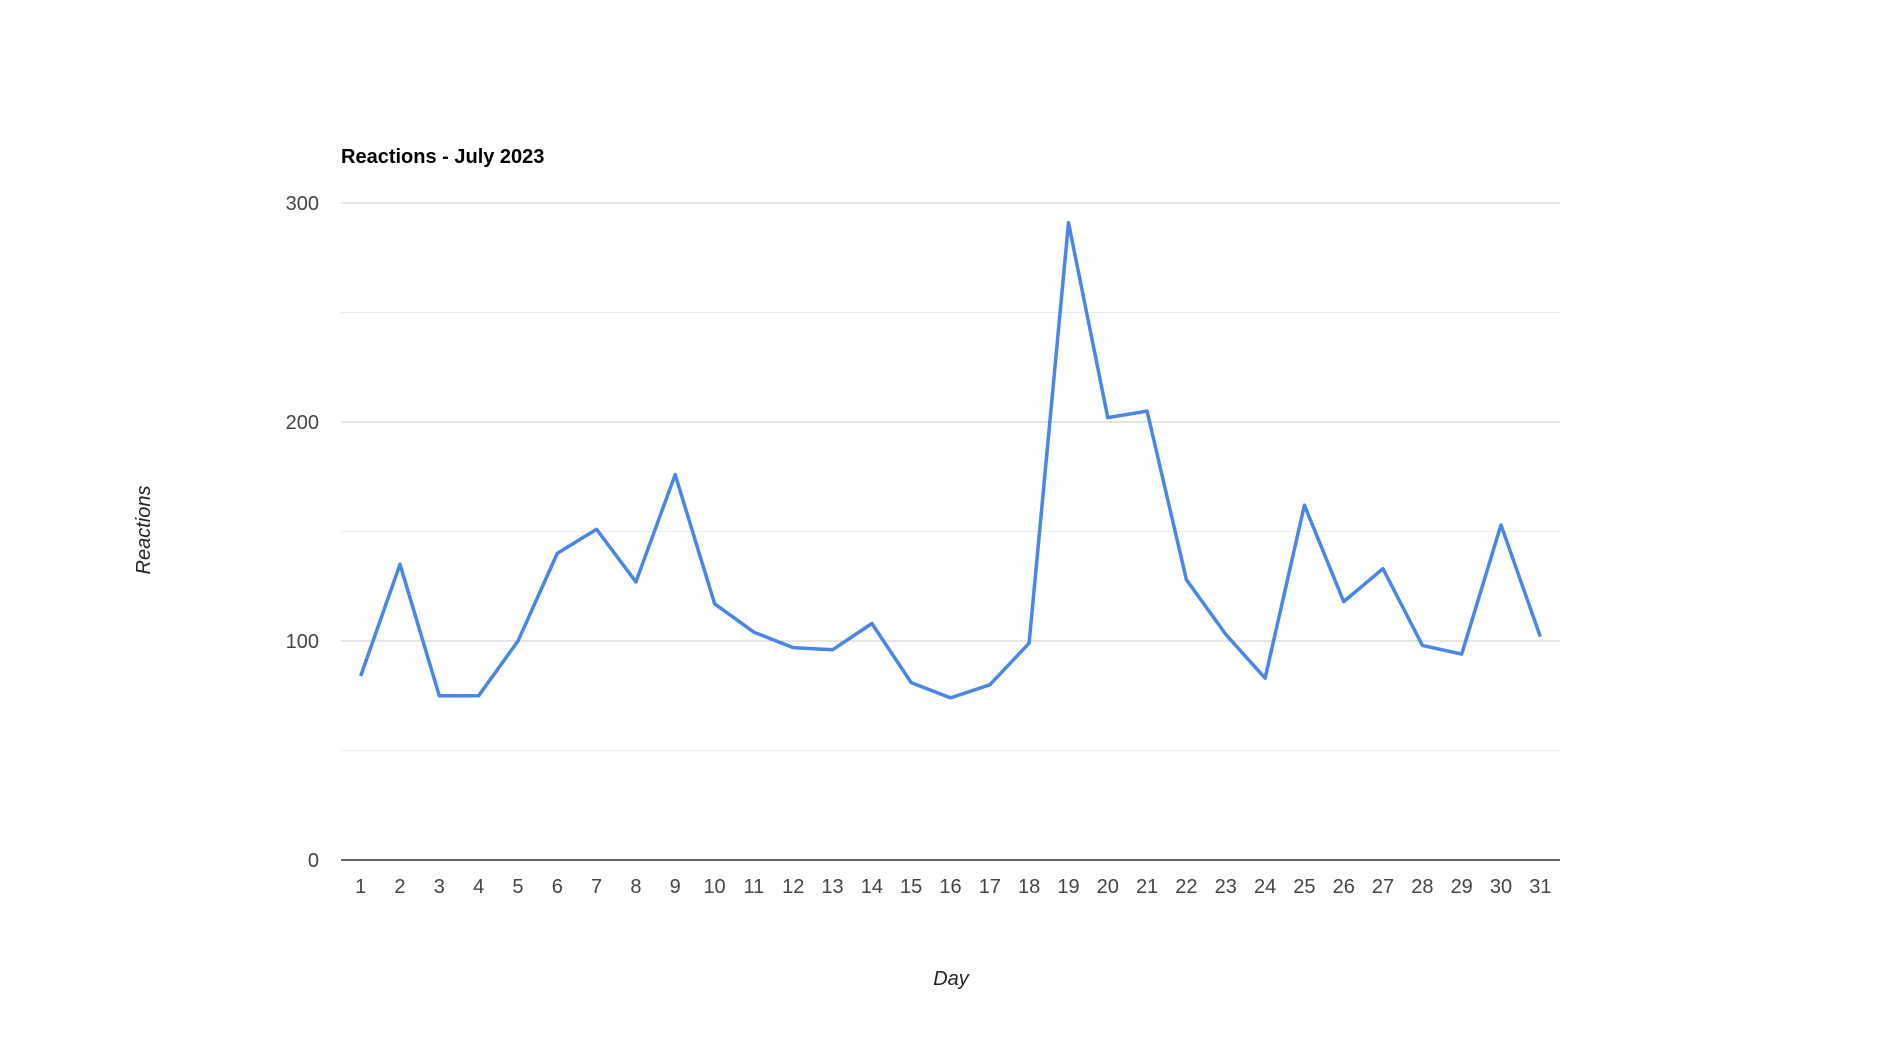  What do you see at coordinates (1068, 887) in the screenshot?
I see `x-tick-label: 19` at bounding box center [1068, 887].